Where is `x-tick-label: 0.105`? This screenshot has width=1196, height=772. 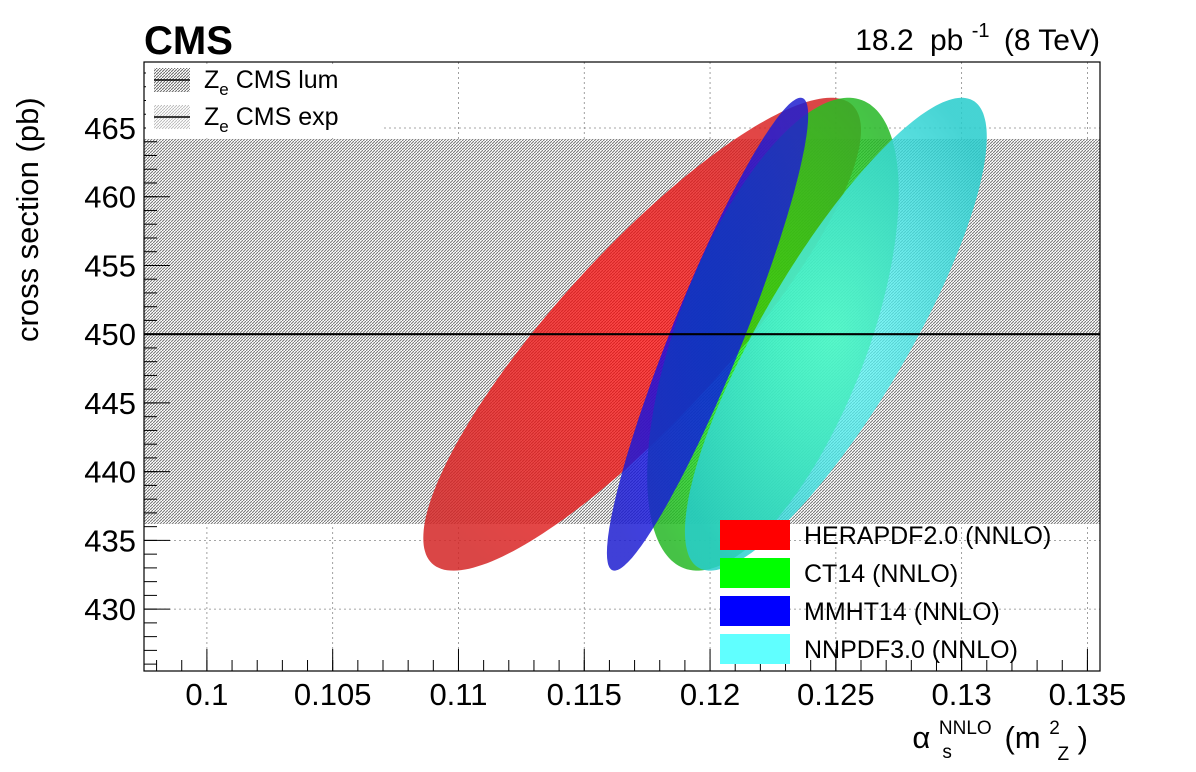
x-tick-label: 0.105 is located at coordinates (333, 694).